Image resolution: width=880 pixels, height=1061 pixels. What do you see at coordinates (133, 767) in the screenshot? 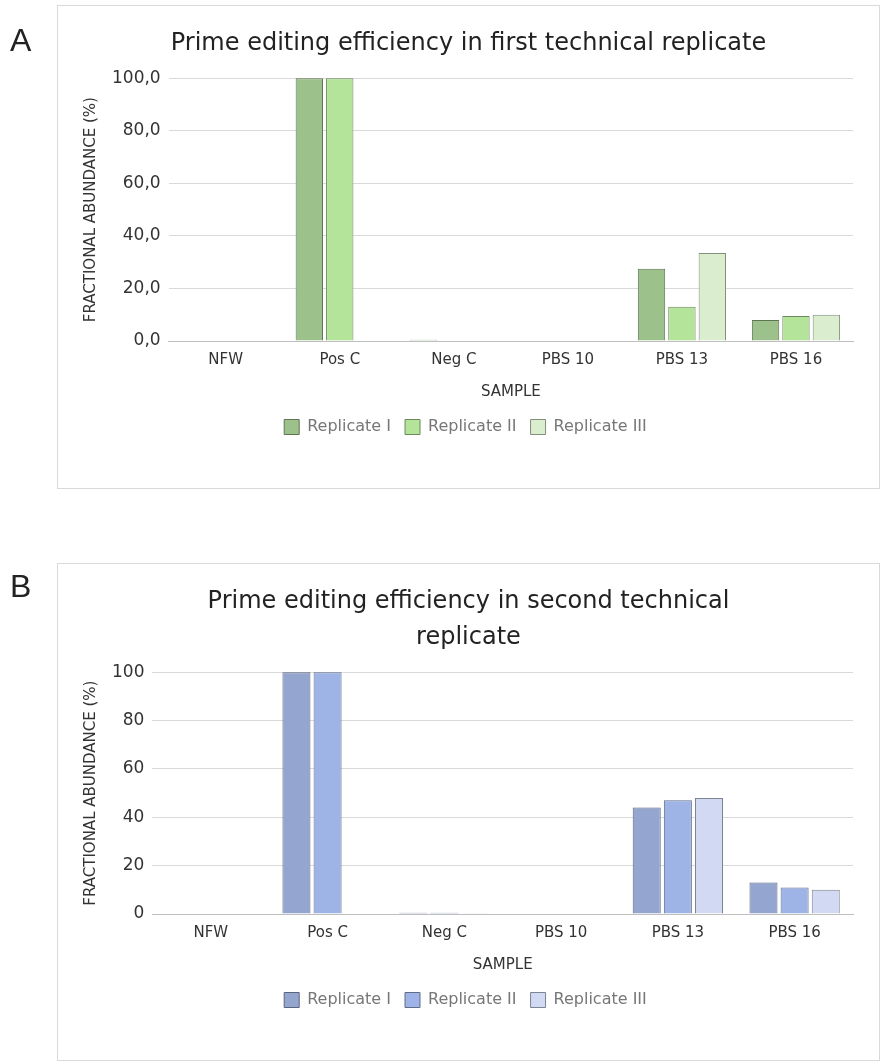
I see `y-tick-label: 60` at bounding box center [133, 767].